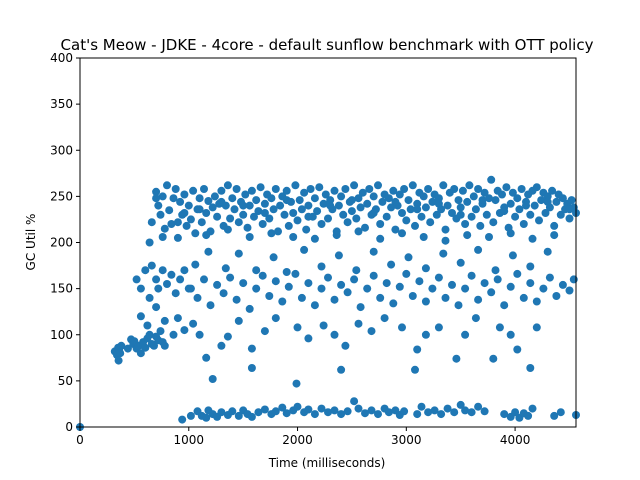 The width and height of the screenshot is (640, 480). I want to click on y-tick-label: 200, so click(61, 243).